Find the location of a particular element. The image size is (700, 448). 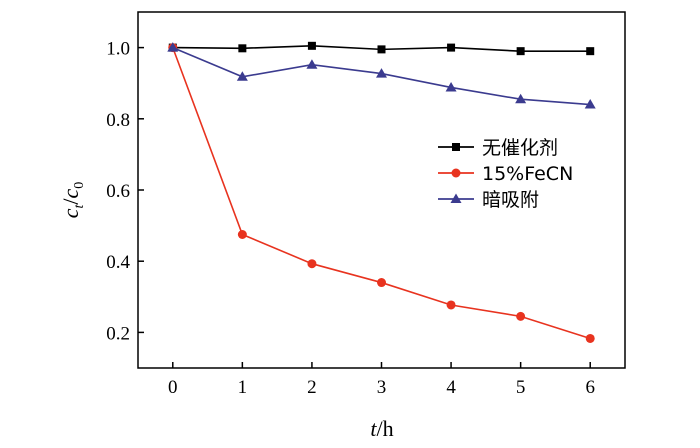

y-tick-label: 0.2 is located at coordinates (118, 333).